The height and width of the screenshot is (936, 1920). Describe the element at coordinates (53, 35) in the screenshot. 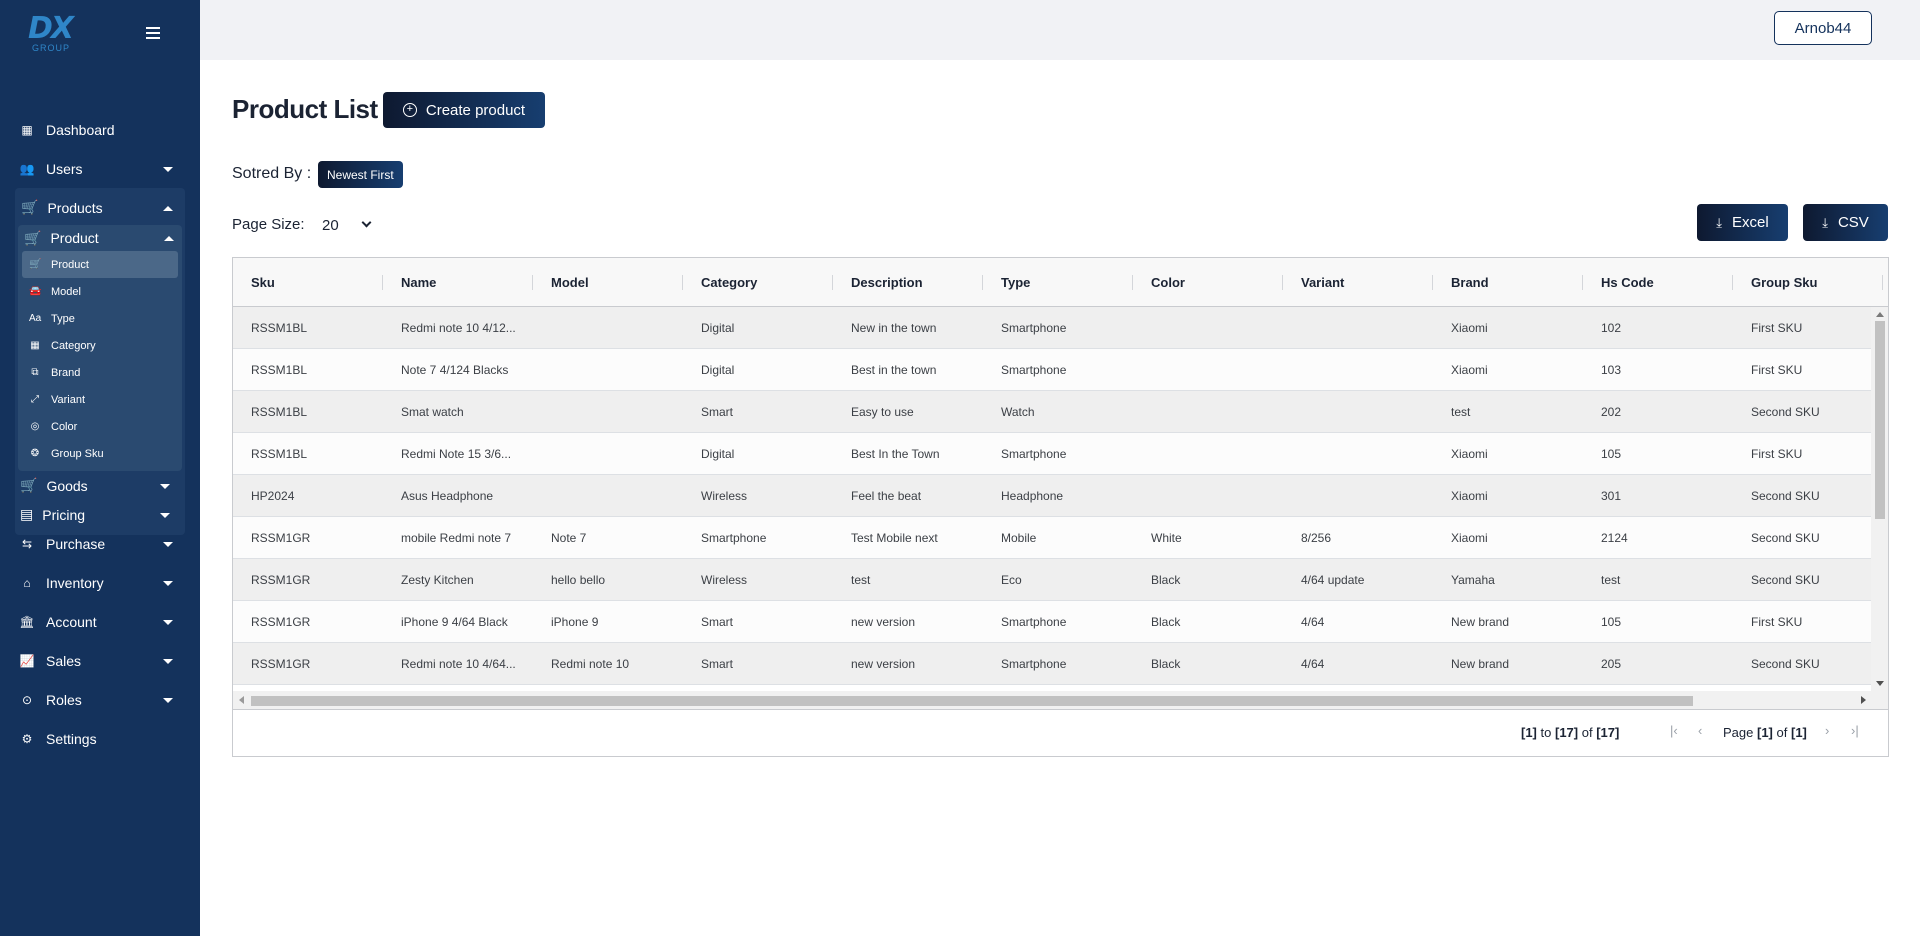

I see `dx-group-logo: DX GROUP` at that location.